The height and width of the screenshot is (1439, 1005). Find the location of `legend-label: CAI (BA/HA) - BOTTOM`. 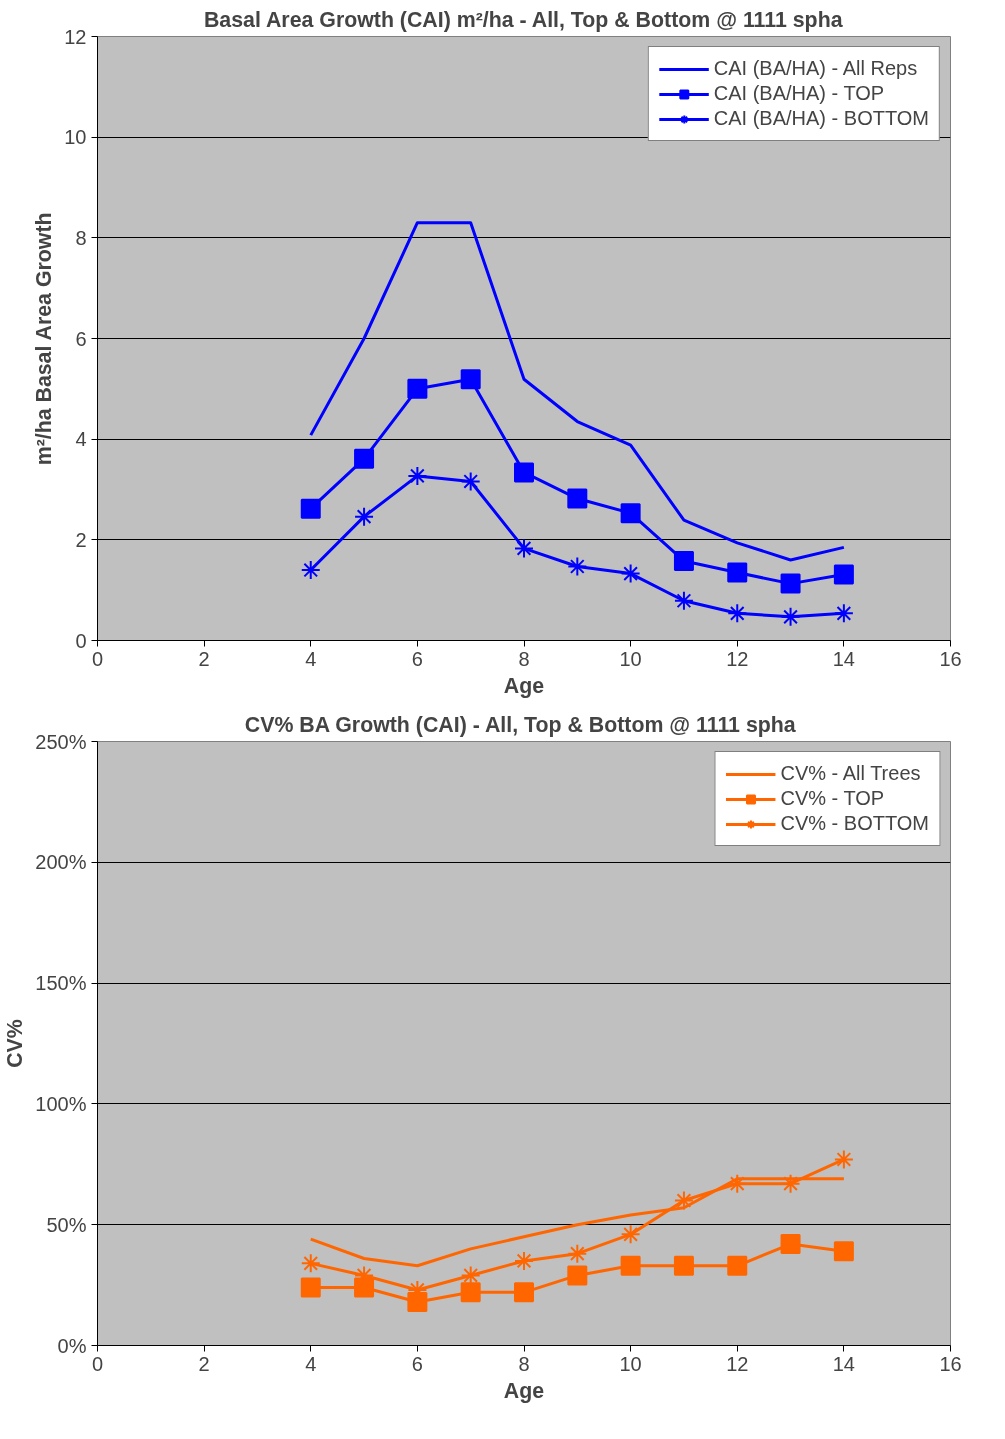

legend-label: CAI (BA/HA) - BOTTOM is located at coordinates (821, 118).